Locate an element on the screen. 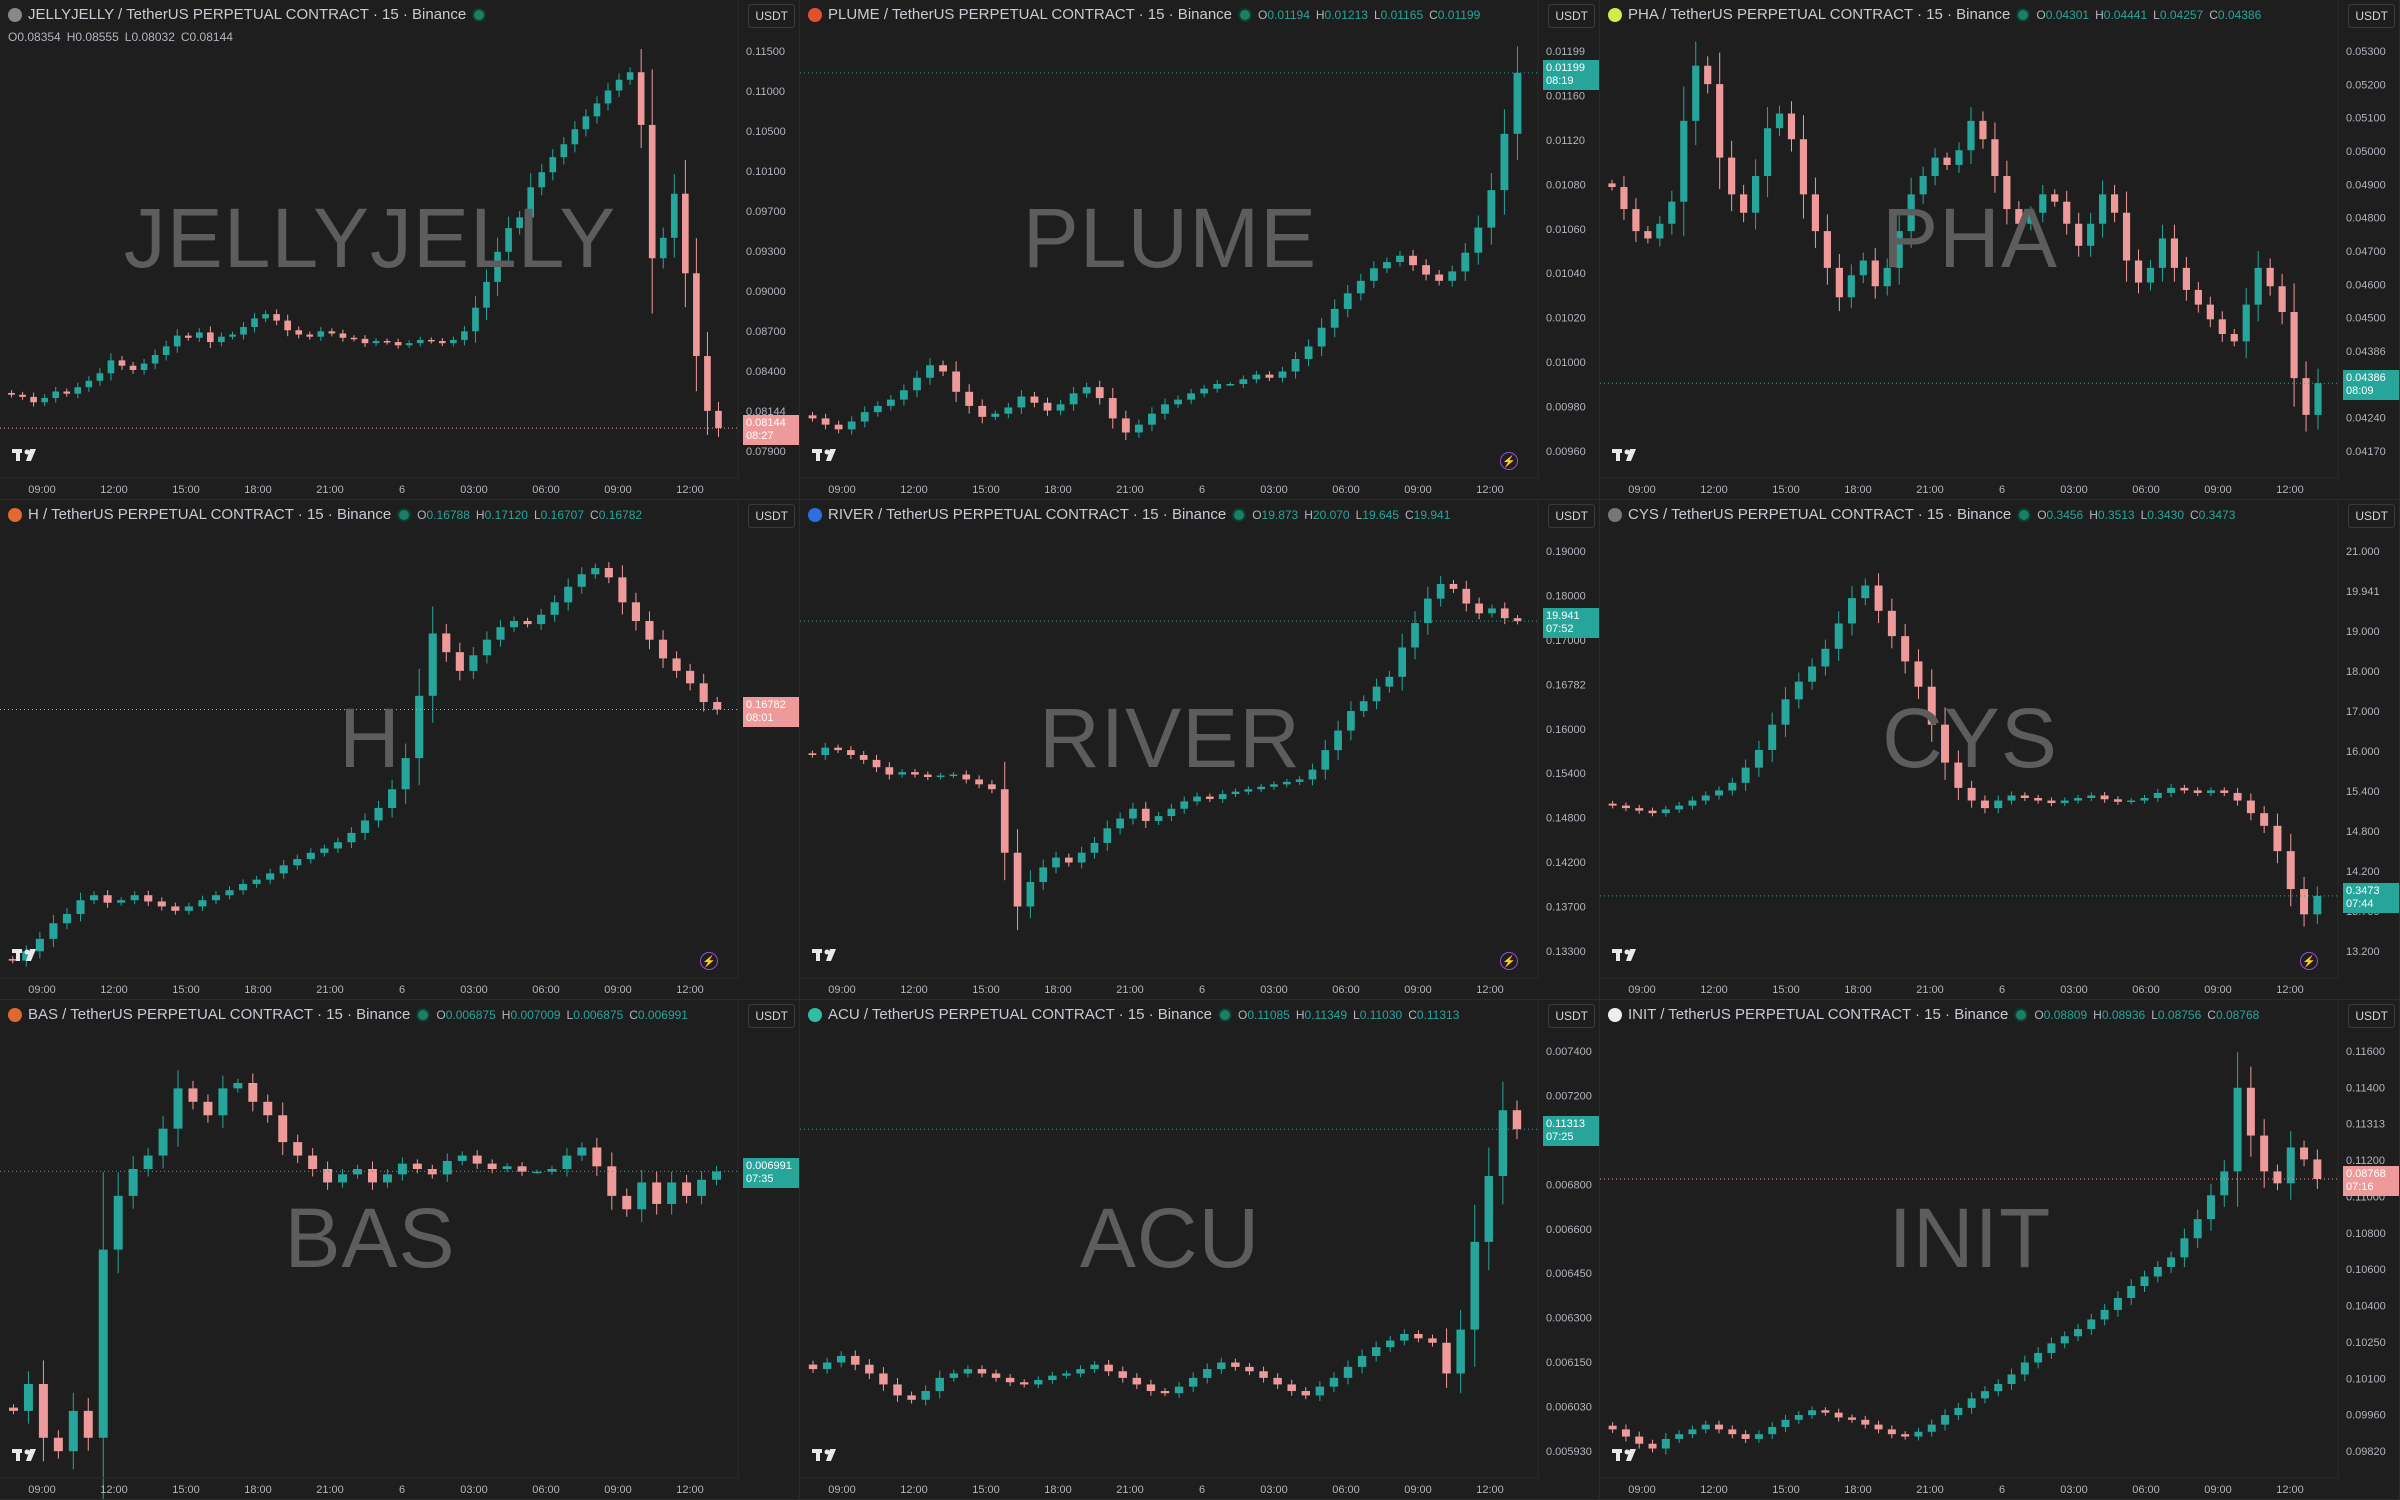  price-axis-label: 0.05200 is located at coordinates (2366, 85).